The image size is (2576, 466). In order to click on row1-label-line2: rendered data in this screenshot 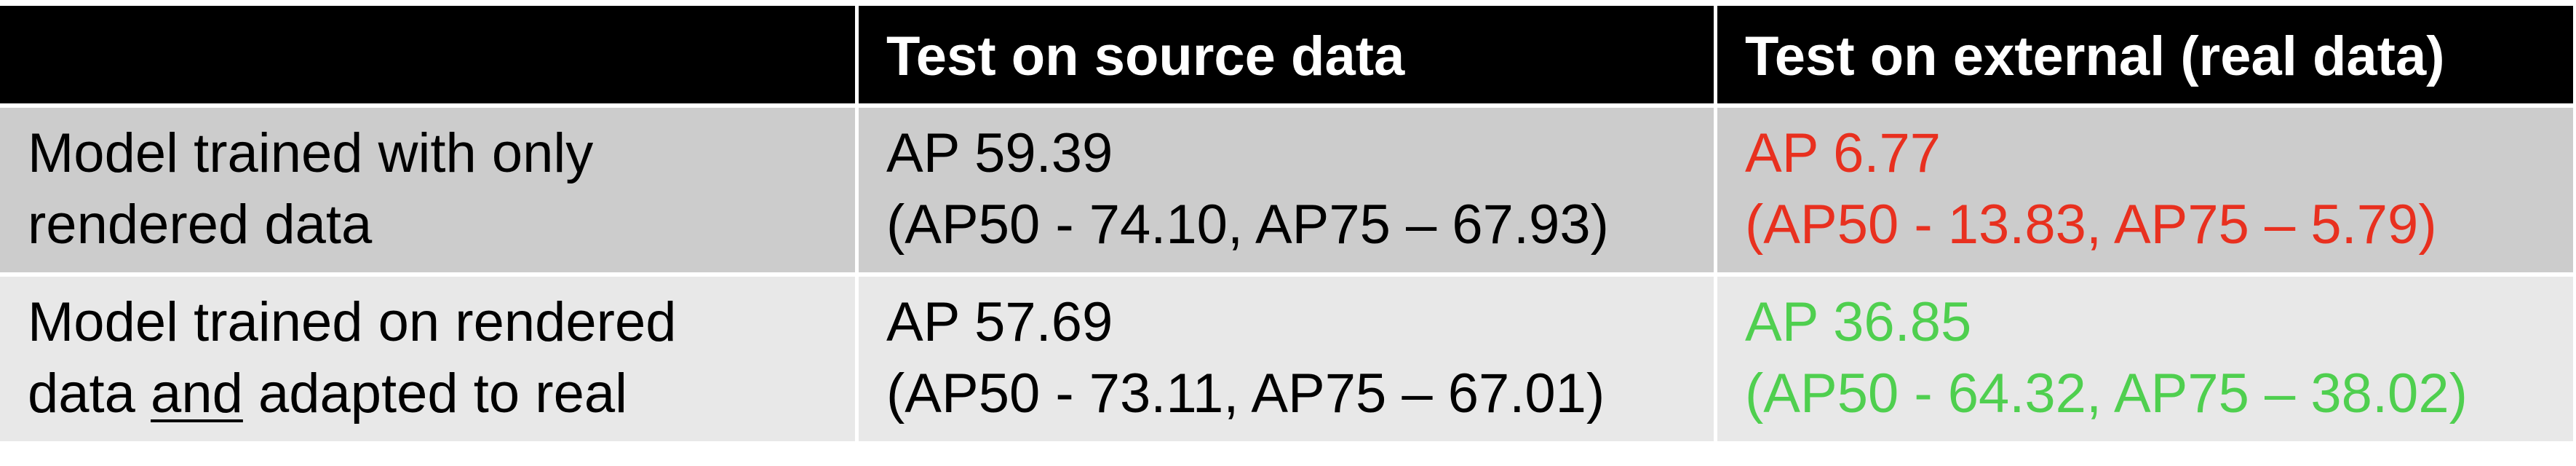, I will do `click(200, 225)`.